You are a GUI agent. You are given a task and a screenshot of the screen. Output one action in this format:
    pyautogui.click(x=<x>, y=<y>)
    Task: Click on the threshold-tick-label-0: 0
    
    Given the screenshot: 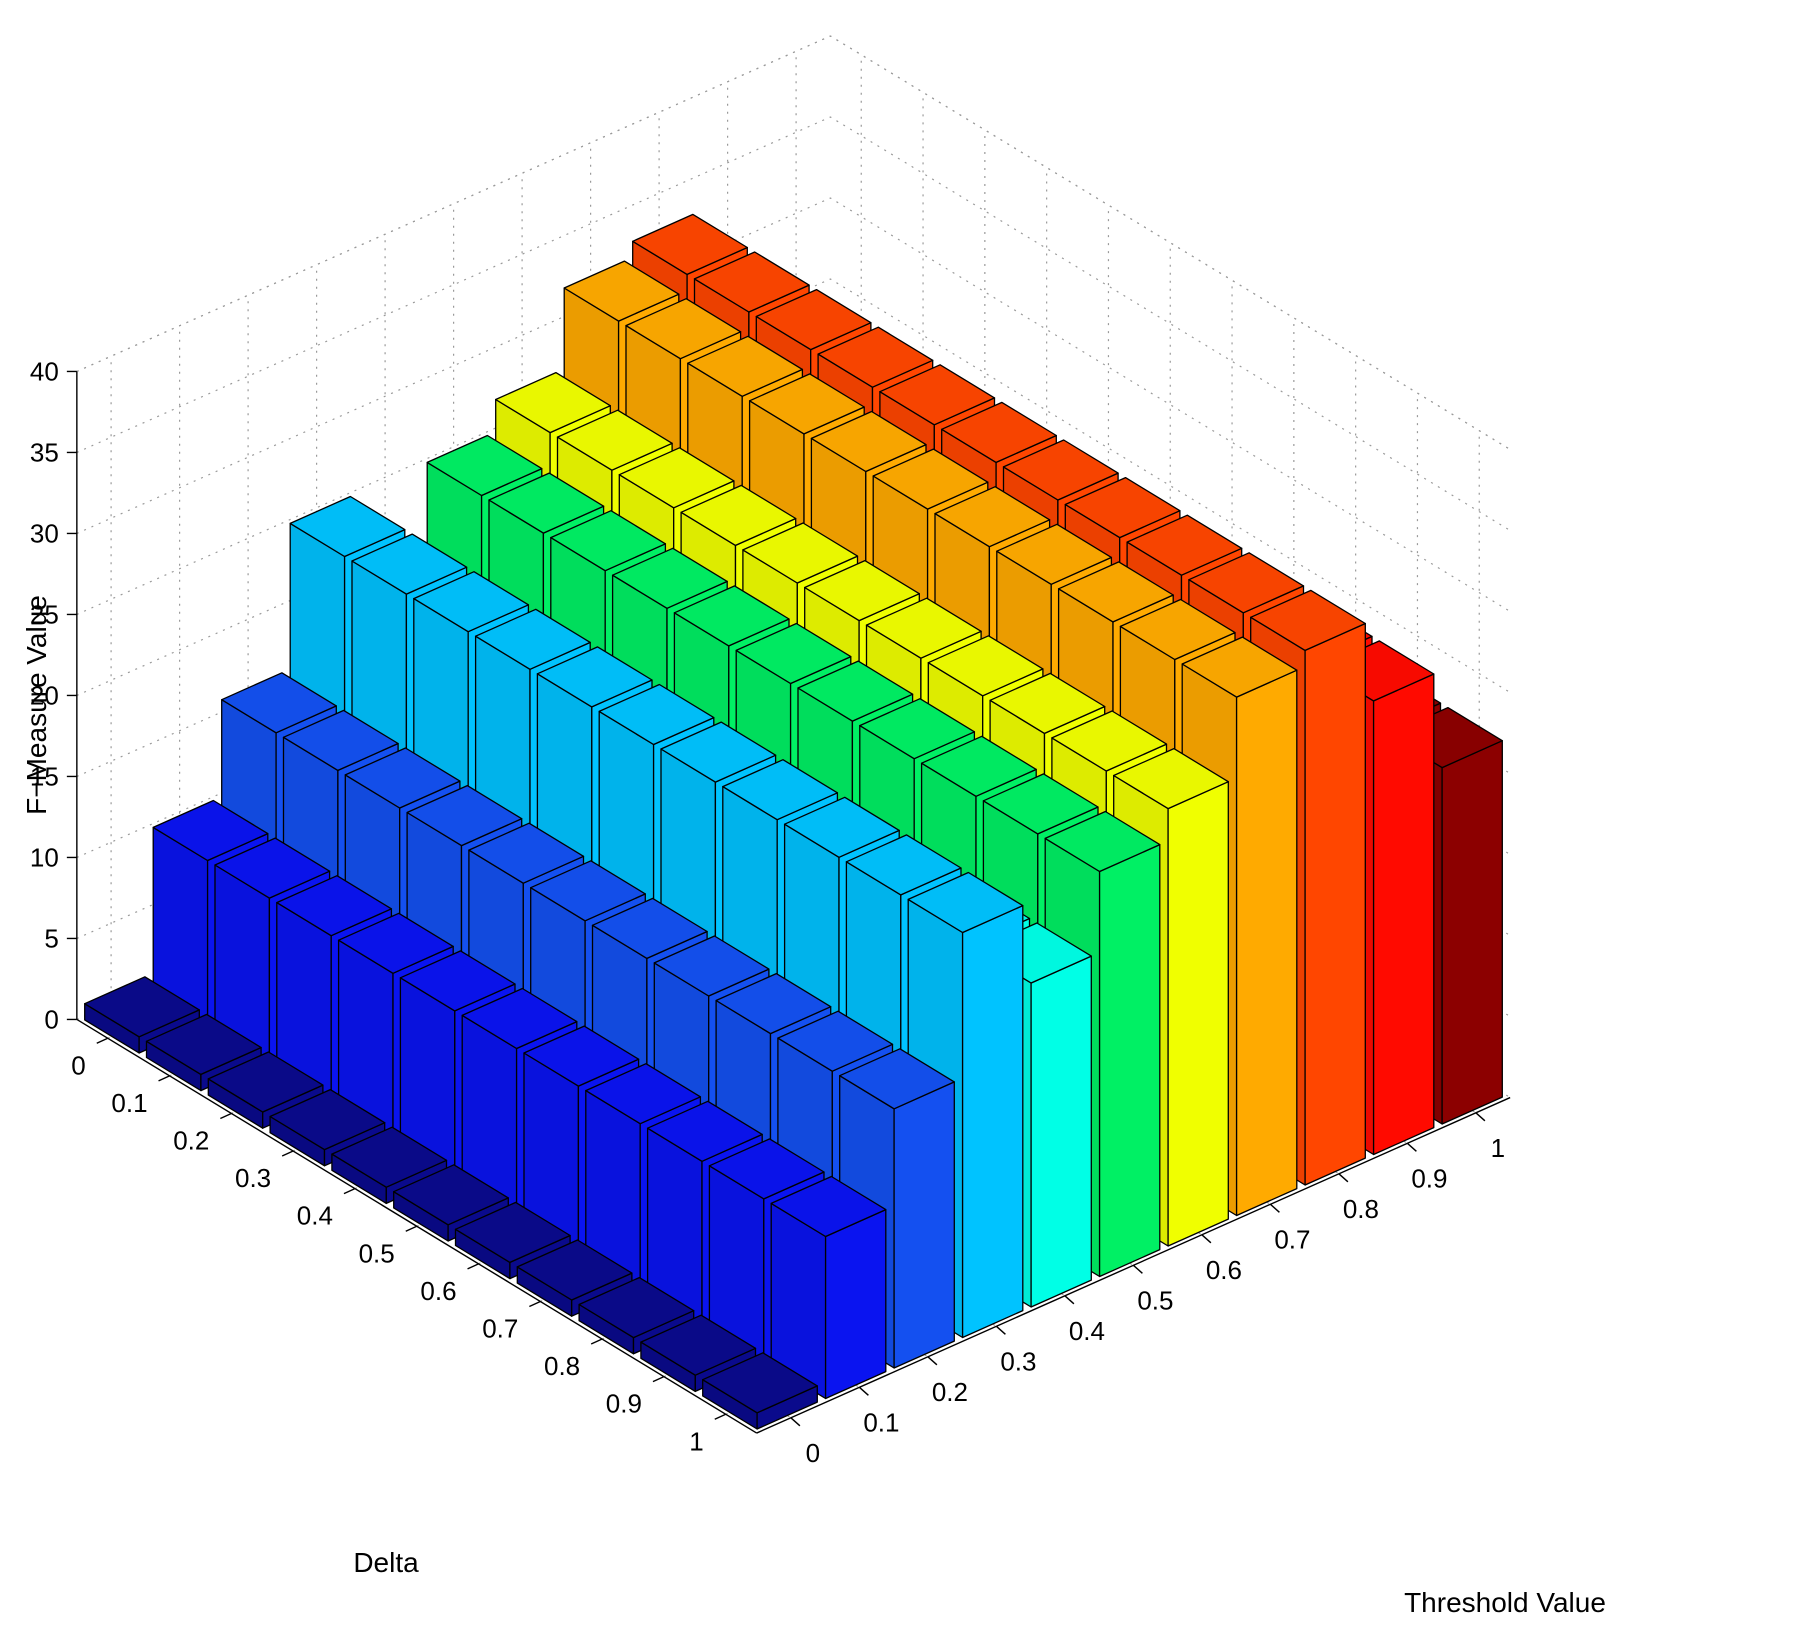 What is the action you would take?
    pyautogui.click(x=813, y=1453)
    